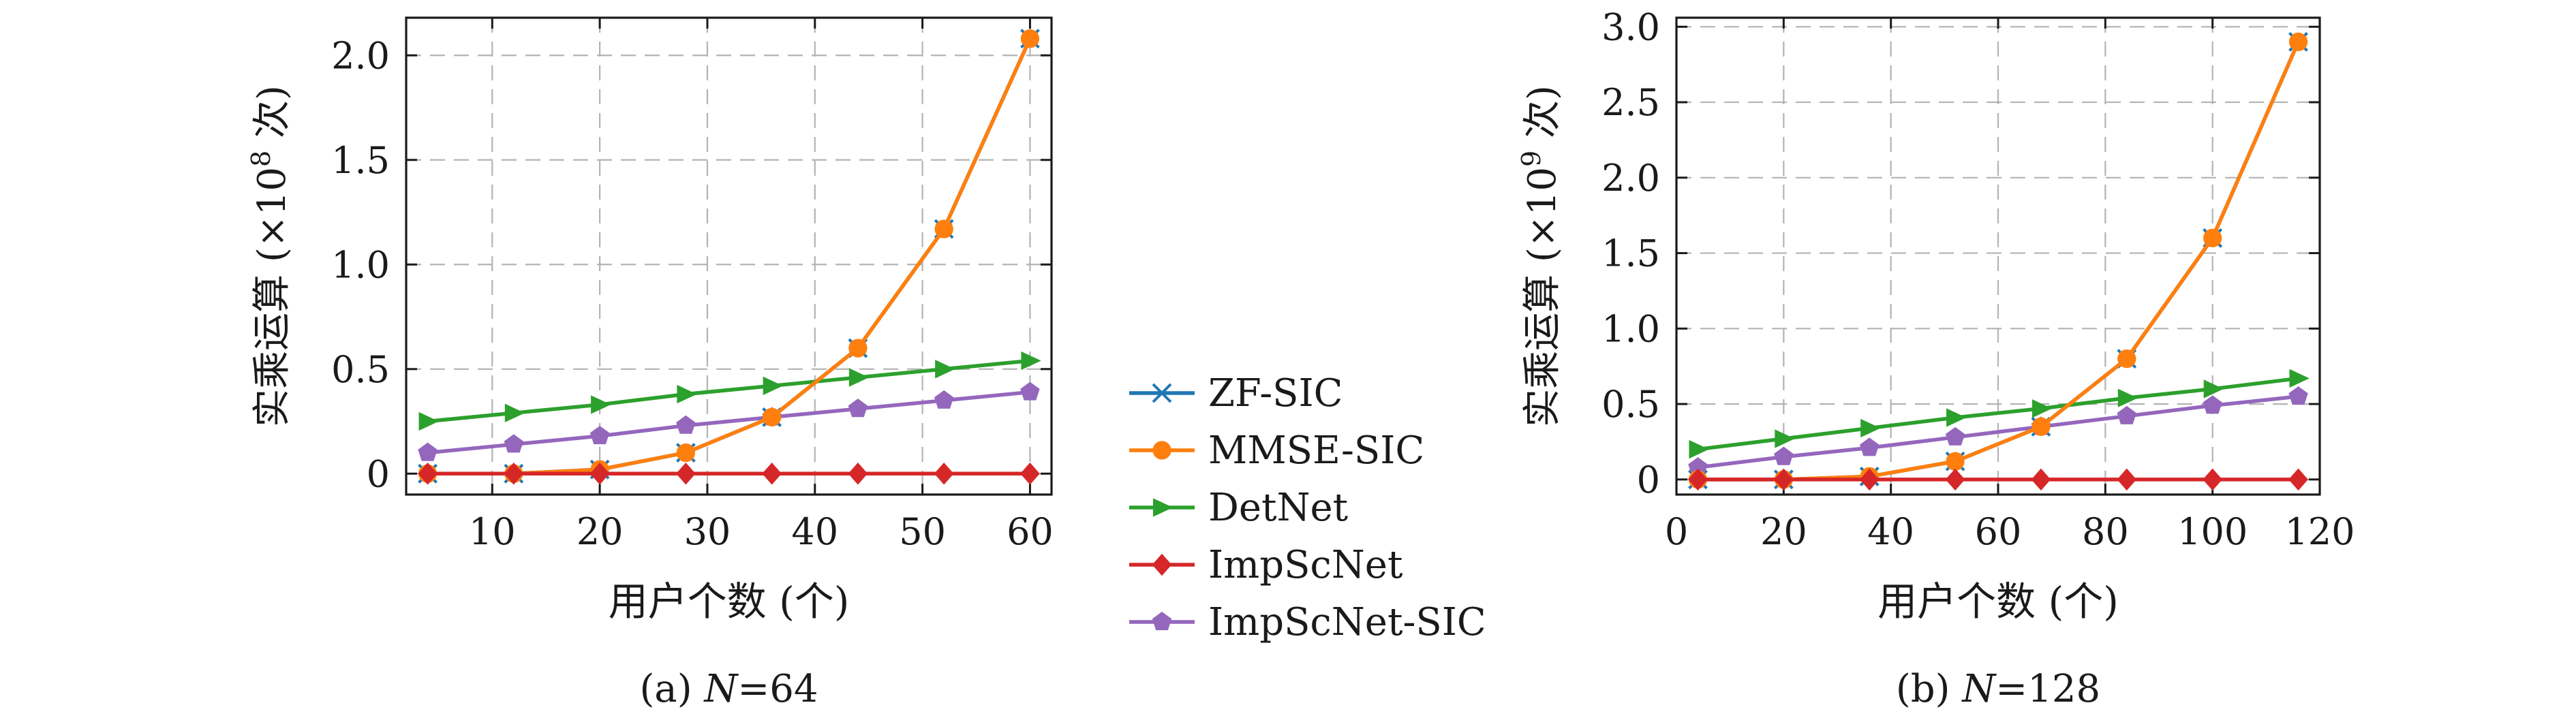  What do you see at coordinates (1531, 159) in the screenshot?
I see `y-axis-label-exponent: 9` at bounding box center [1531, 159].